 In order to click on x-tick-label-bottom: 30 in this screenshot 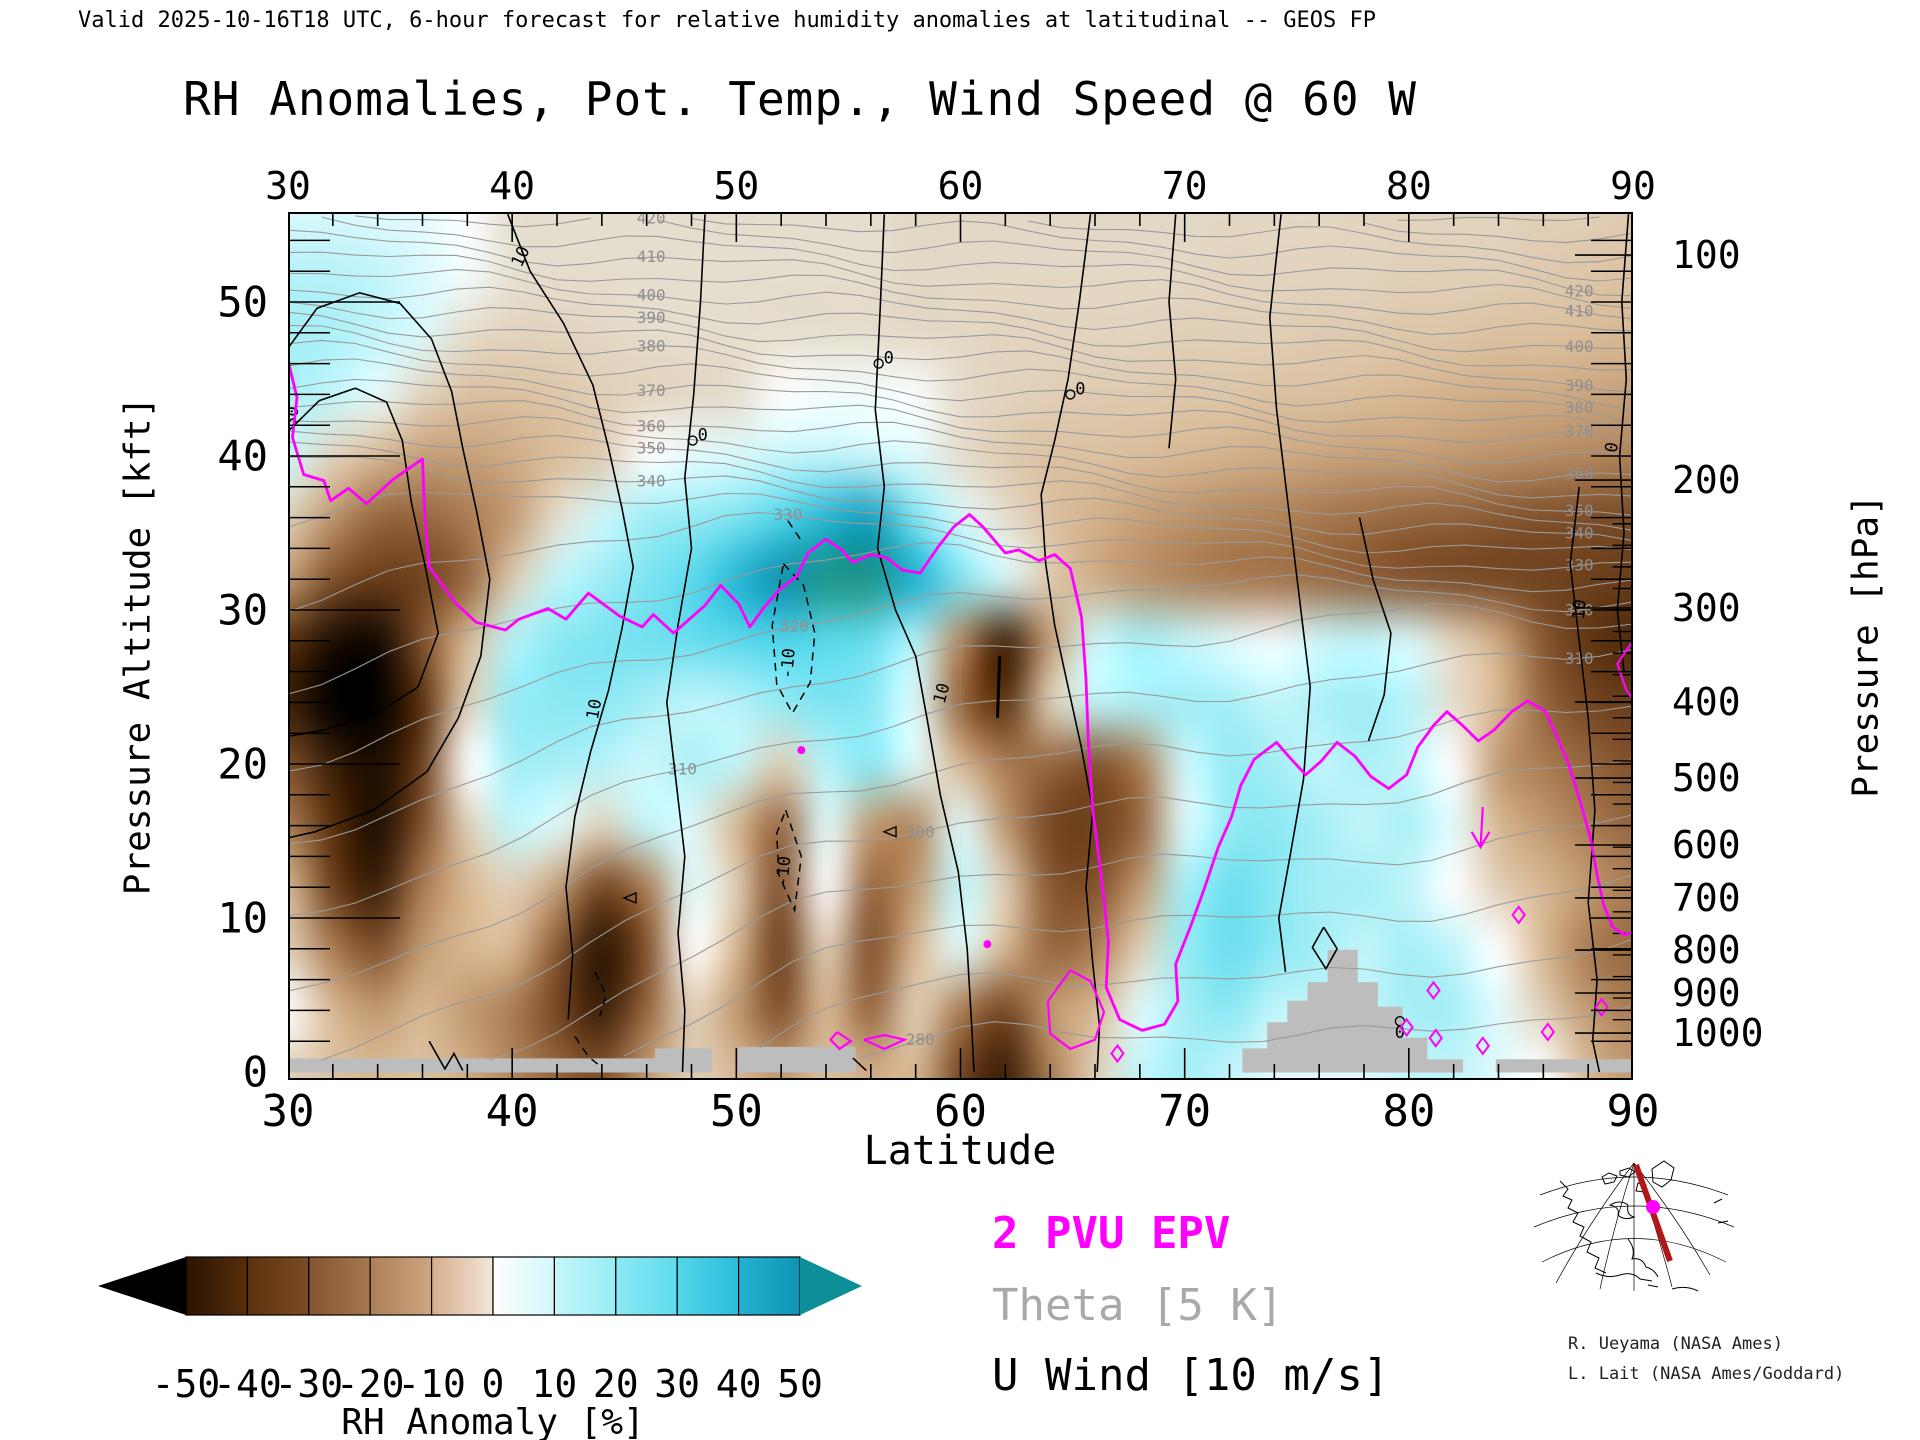, I will do `click(288, 1111)`.